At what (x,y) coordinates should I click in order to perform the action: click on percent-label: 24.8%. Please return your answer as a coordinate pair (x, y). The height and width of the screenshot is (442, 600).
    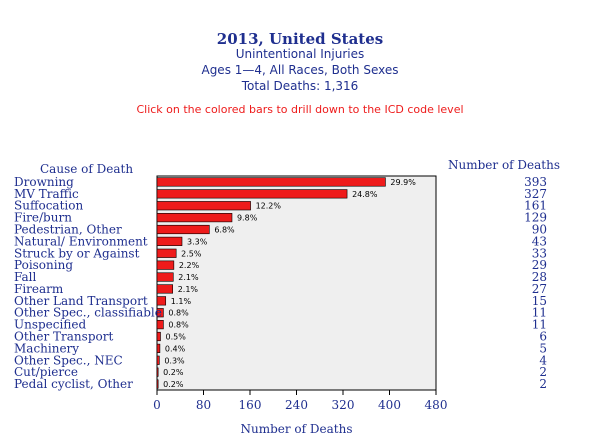
    Looking at the image, I should click on (365, 194).